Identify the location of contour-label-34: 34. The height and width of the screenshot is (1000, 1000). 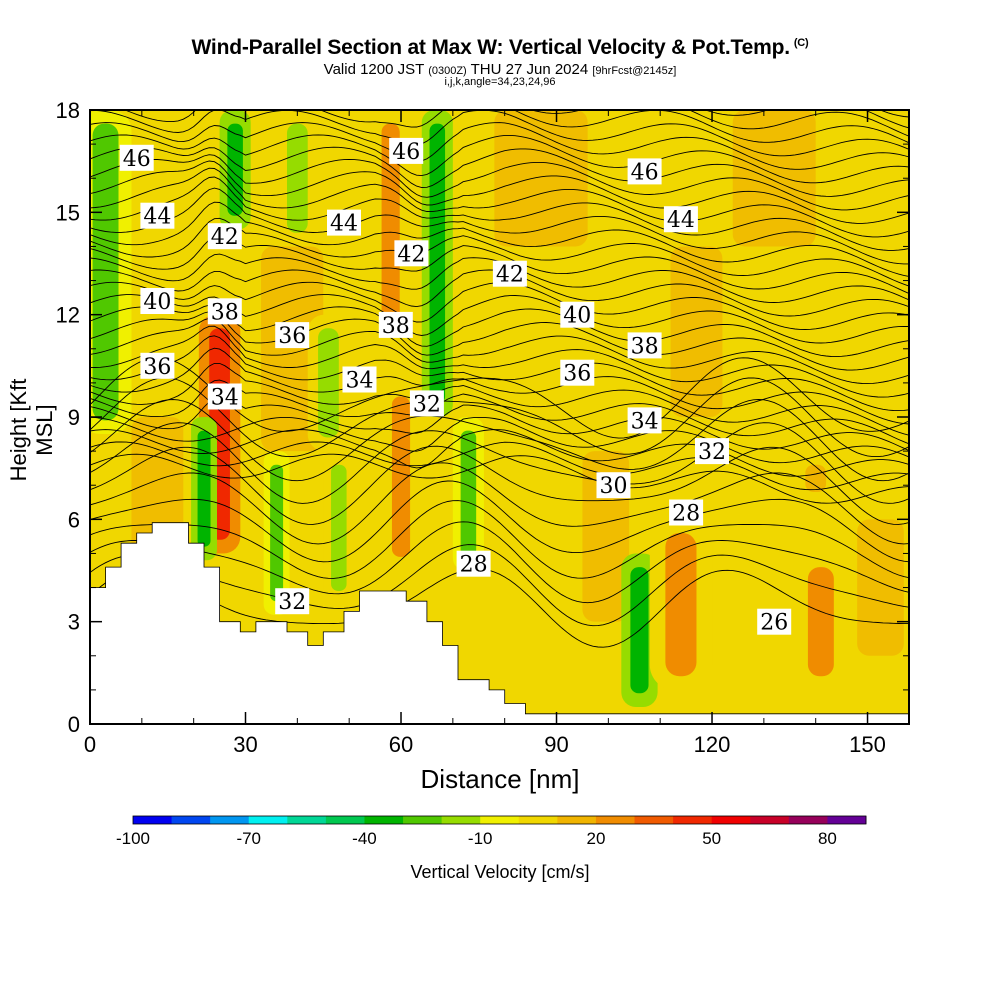
(359, 380).